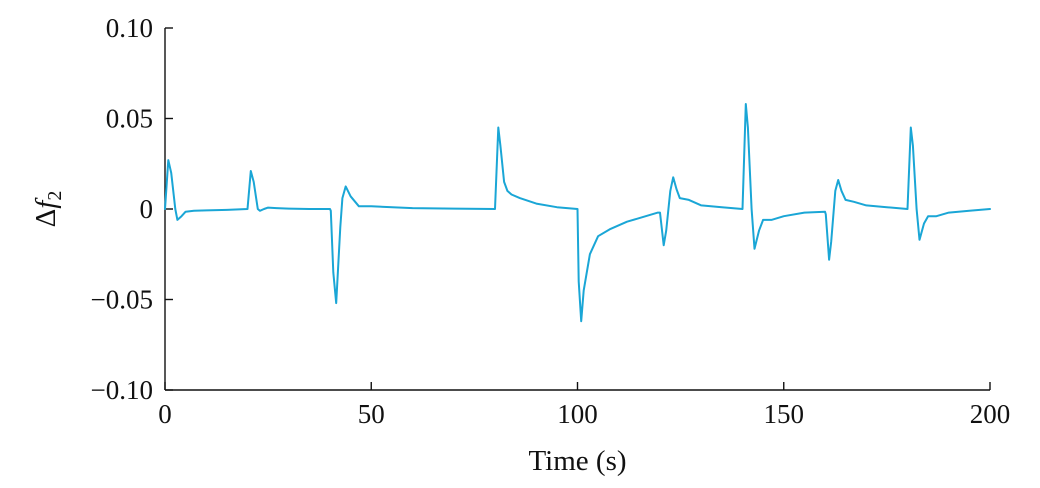 This screenshot has width=1040, height=488. What do you see at coordinates (132, 209) in the screenshot?
I see `y-ticks: 0.10 0.05 0 −0.05 −0.10` at bounding box center [132, 209].